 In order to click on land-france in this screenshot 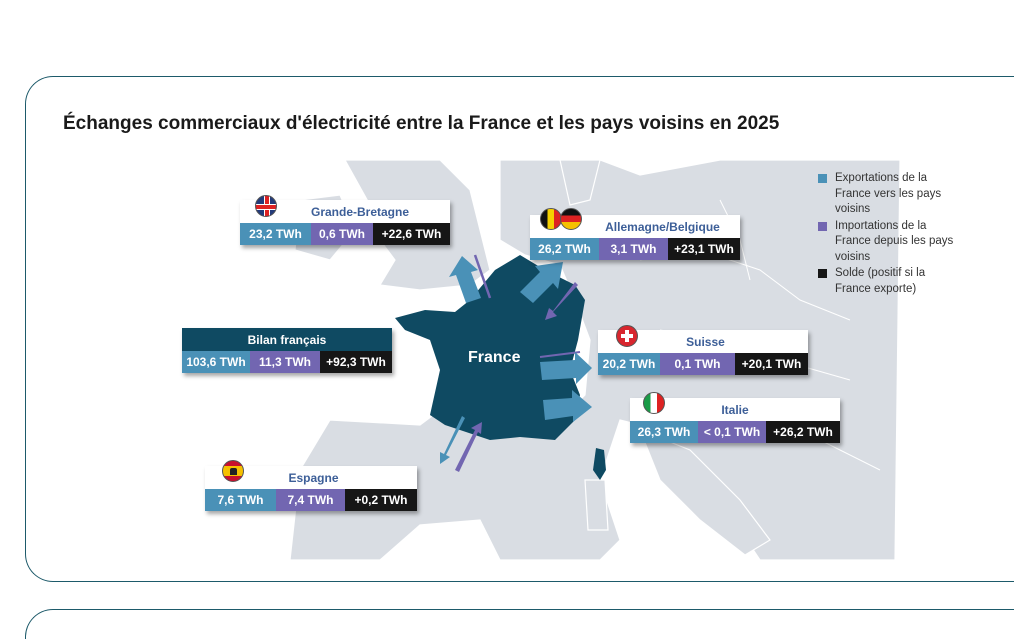, I will do `click(490, 347)`.